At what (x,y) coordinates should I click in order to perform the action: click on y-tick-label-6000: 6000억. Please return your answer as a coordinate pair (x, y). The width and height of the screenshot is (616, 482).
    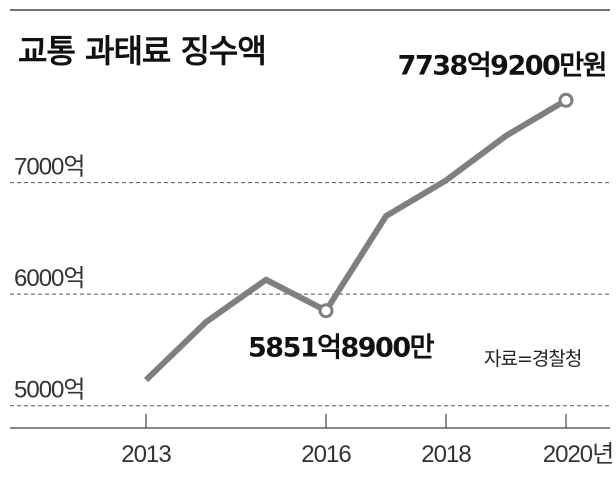
    Looking at the image, I should click on (49, 278).